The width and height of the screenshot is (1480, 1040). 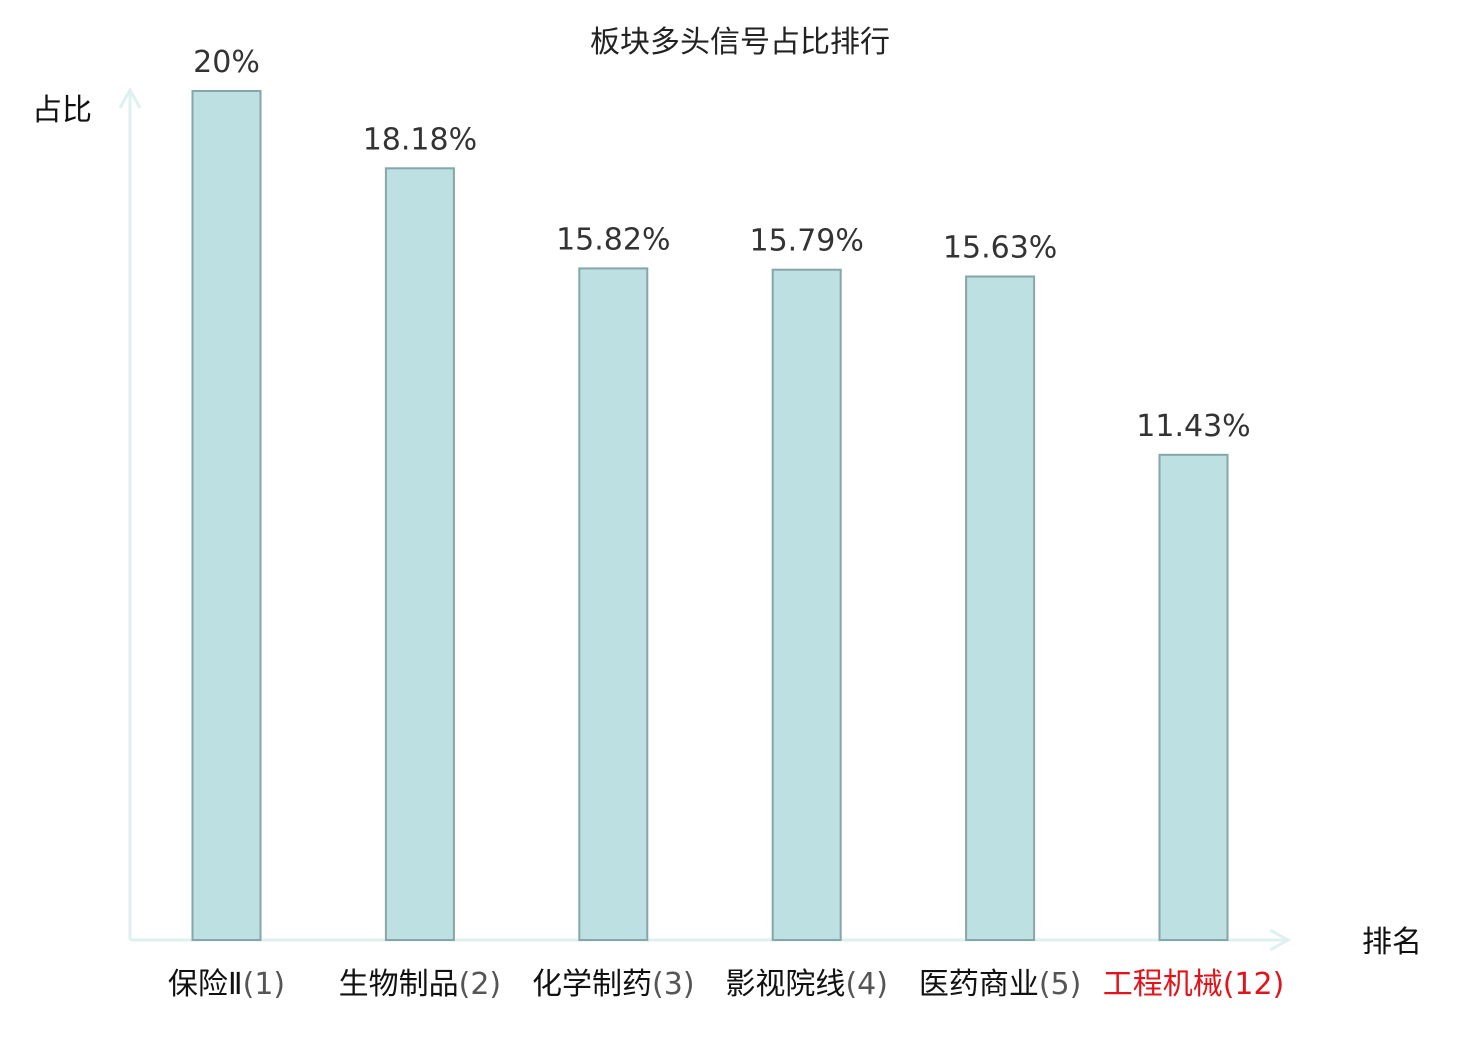 I want to click on data-label: 15.63%, so click(x=1000, y=248).